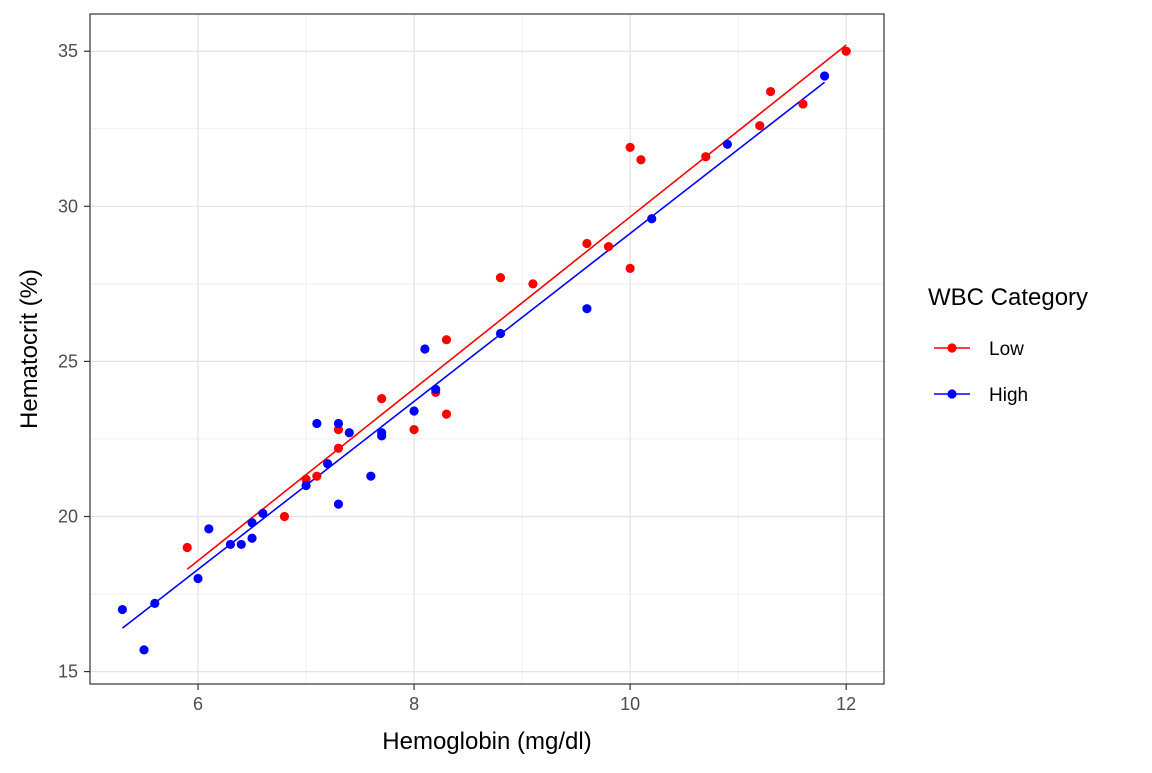  What do you see at coordinates (414, 704) in the screenshot?
I see `x-tick-label: 8` at bounding box center [414, 704].